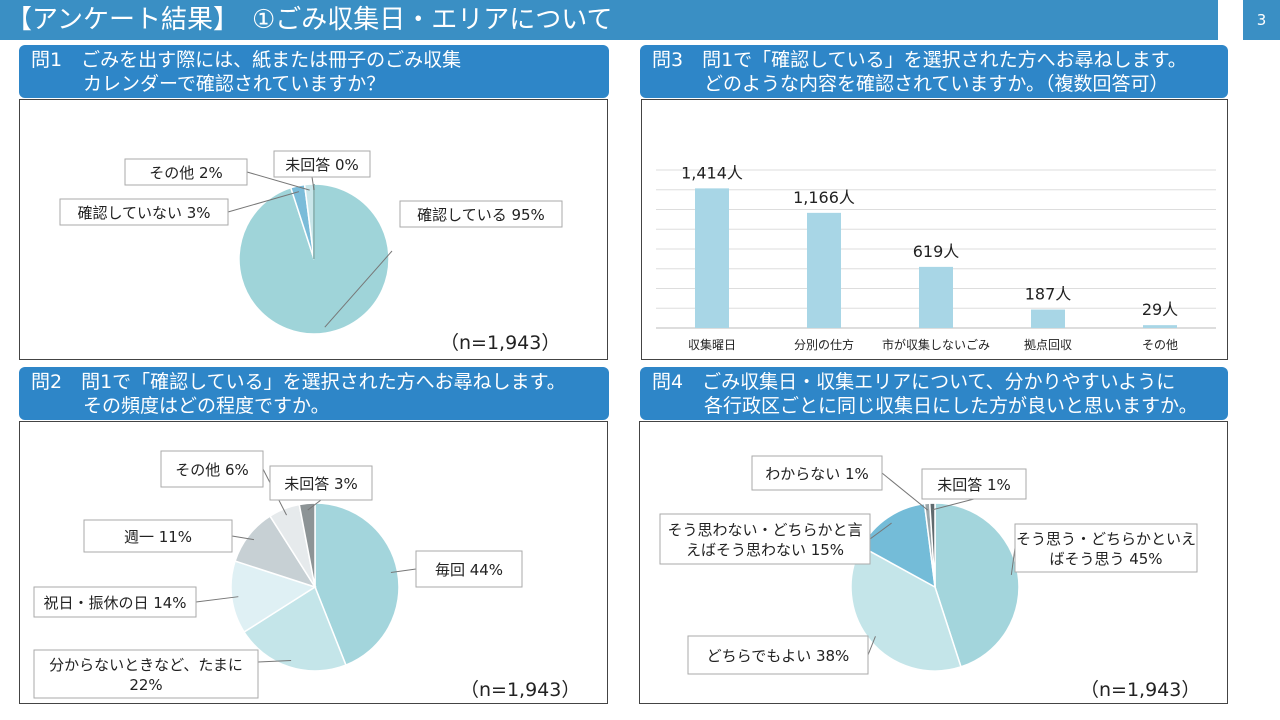 The height and width of the screenshot is (720, 1280). I want to click on q2-pie-label-0: 毎回 44%, so click(469, 570).